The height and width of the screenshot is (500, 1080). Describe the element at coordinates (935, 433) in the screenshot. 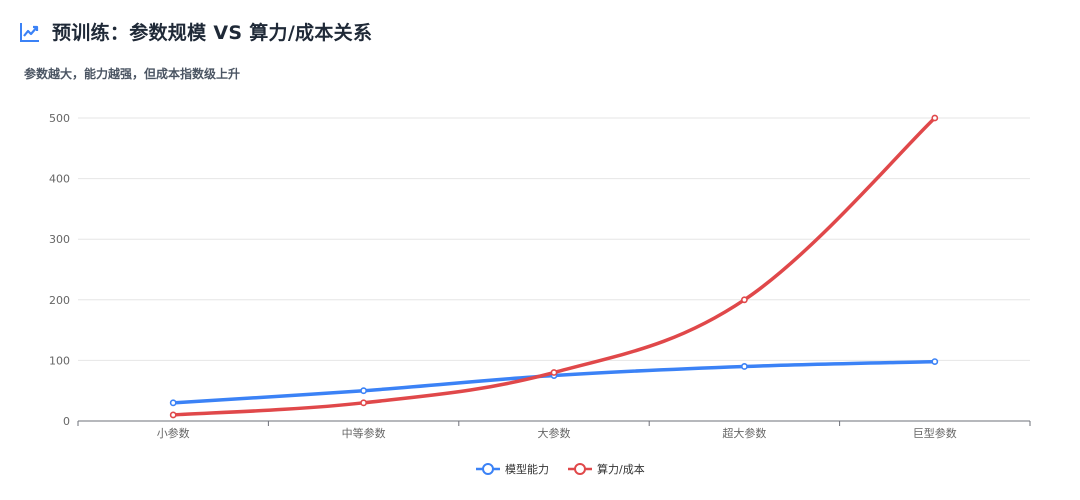

I see `x-tick-label: 巨型参数` at that location.